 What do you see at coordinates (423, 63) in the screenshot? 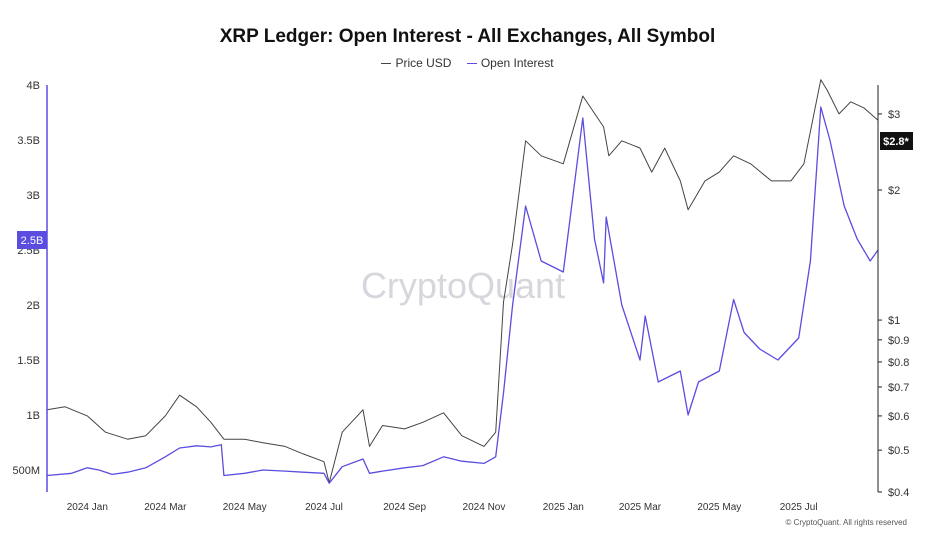
I see `legend-label-price: Price USD` at bounding box center [423, 63].